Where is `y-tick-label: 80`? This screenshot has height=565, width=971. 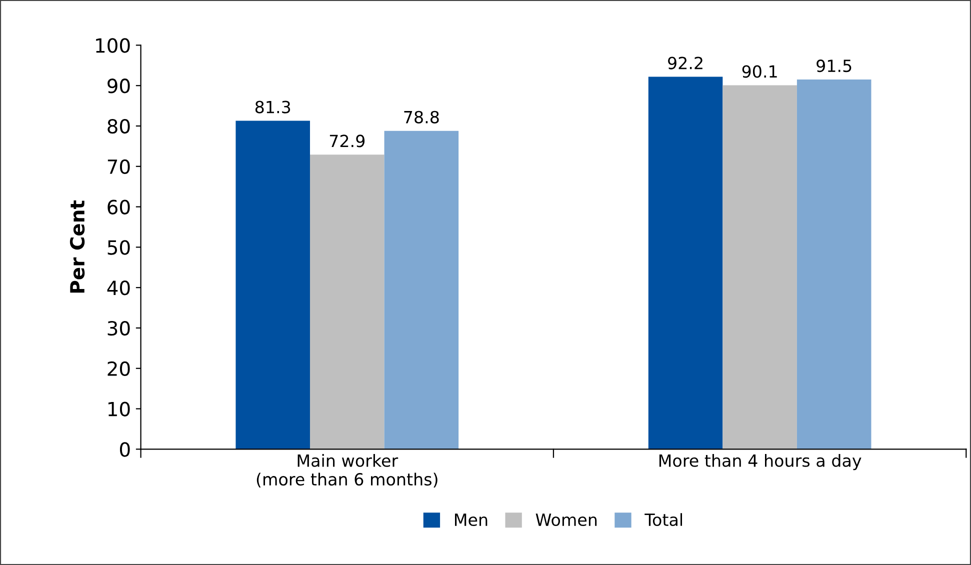 y-tick-label: 80 is located at coordinates (119, 126).